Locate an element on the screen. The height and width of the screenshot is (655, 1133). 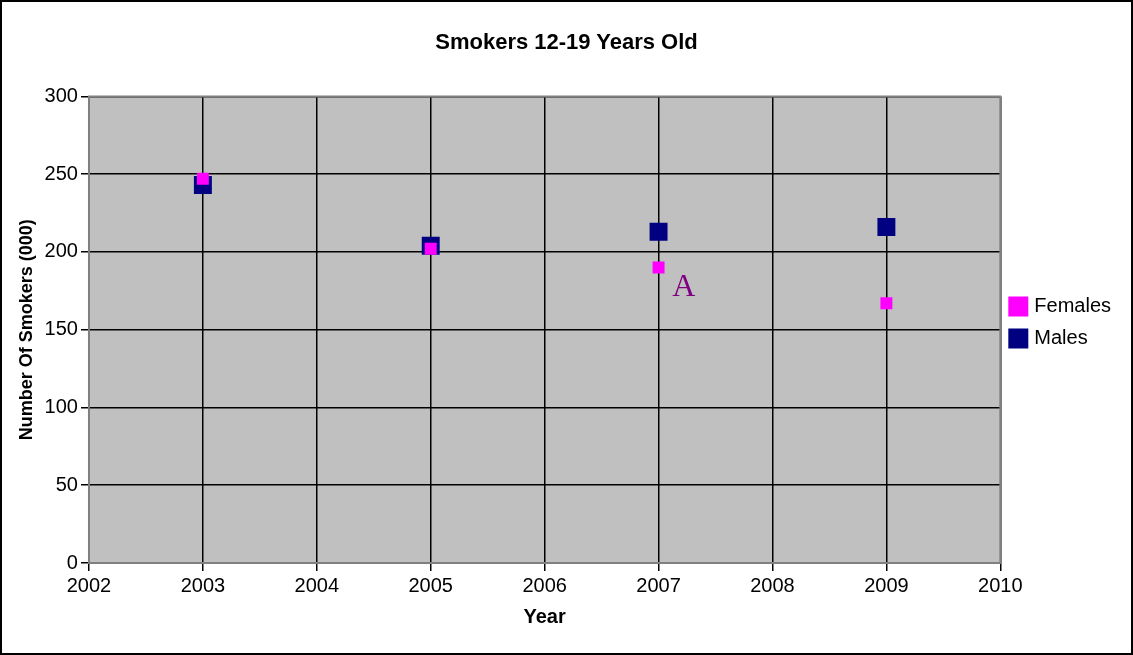
y-tick-label: 250 is located at coordinates (61, 172).